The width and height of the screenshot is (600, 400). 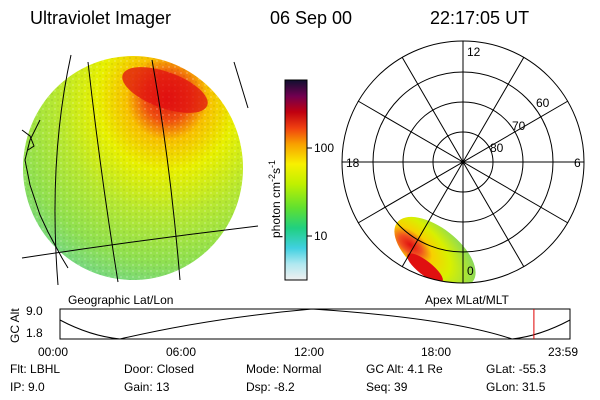 What do you see at coordinates (321, 236) in the screenshot?
I see `colorbar-tick-10: 10` at bounding box center [321, 236].